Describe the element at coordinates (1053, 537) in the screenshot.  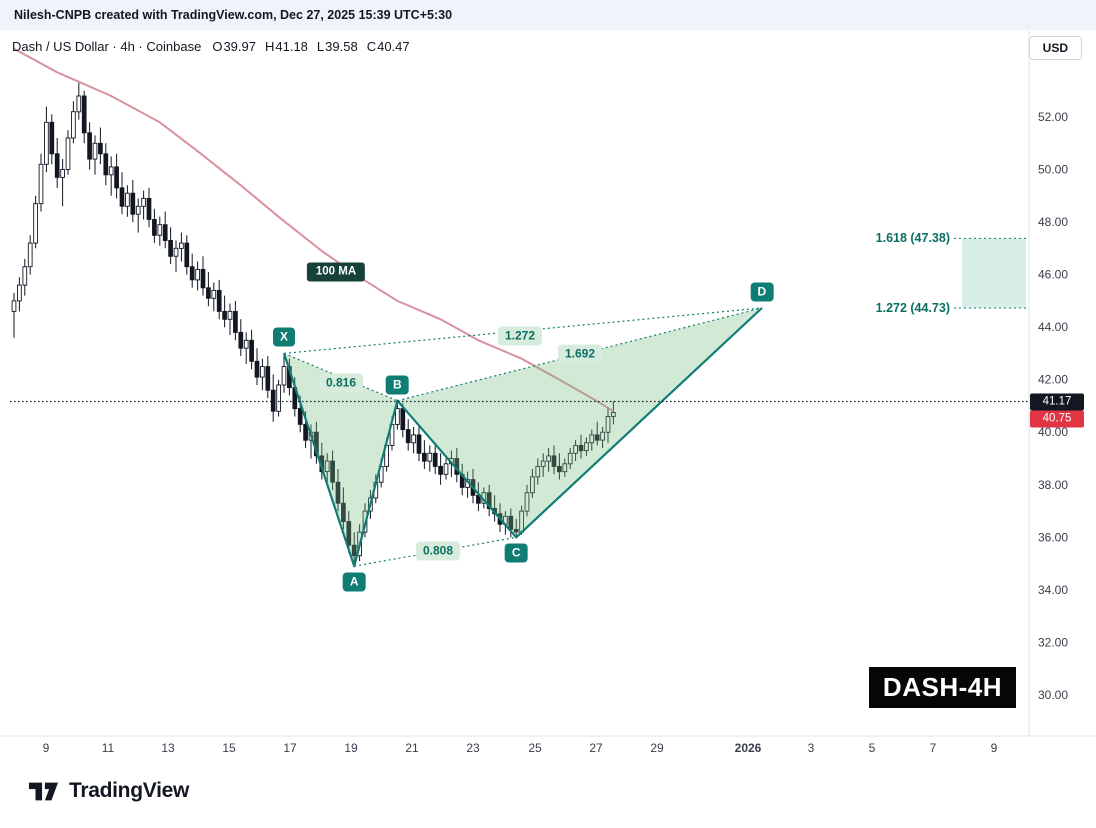
I see `price-axis-label: 36.00` at that location.